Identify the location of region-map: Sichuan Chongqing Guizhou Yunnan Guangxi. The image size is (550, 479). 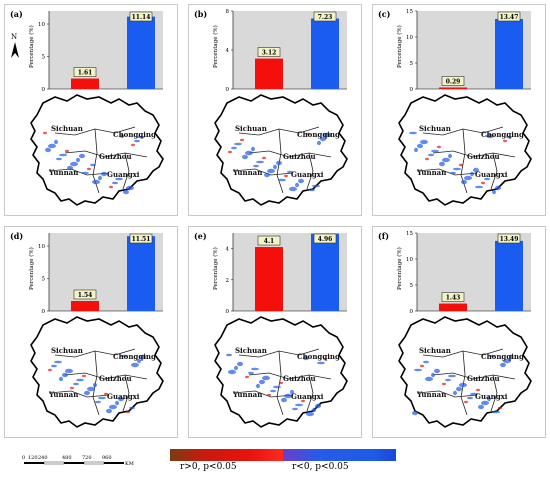
(465, 150).